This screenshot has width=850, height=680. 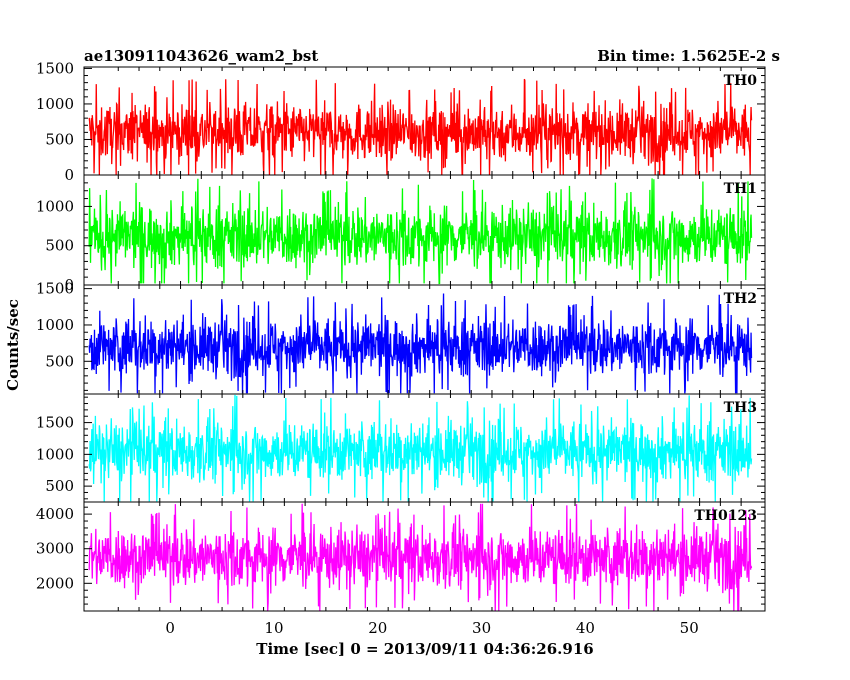 What do you see at coordinates (55, 514) in the screenshot?
I see `y-tick-label: 4000` at bounding box center [55, 514].